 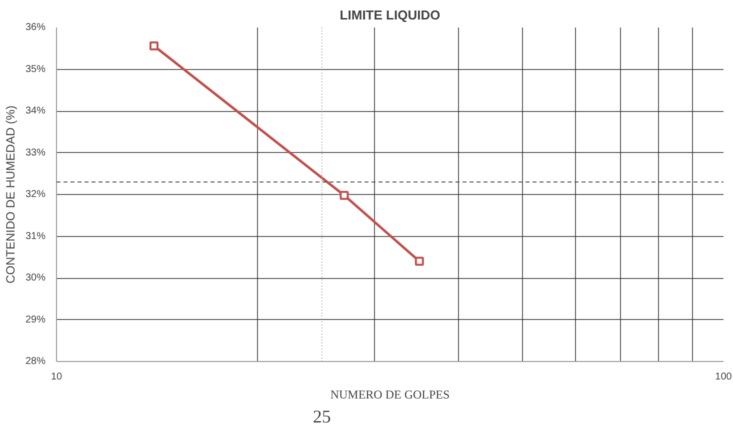 I want to click on y-axis-title: CONTENIDO DE HUMEDAD (%), so click(x=10, y=194).